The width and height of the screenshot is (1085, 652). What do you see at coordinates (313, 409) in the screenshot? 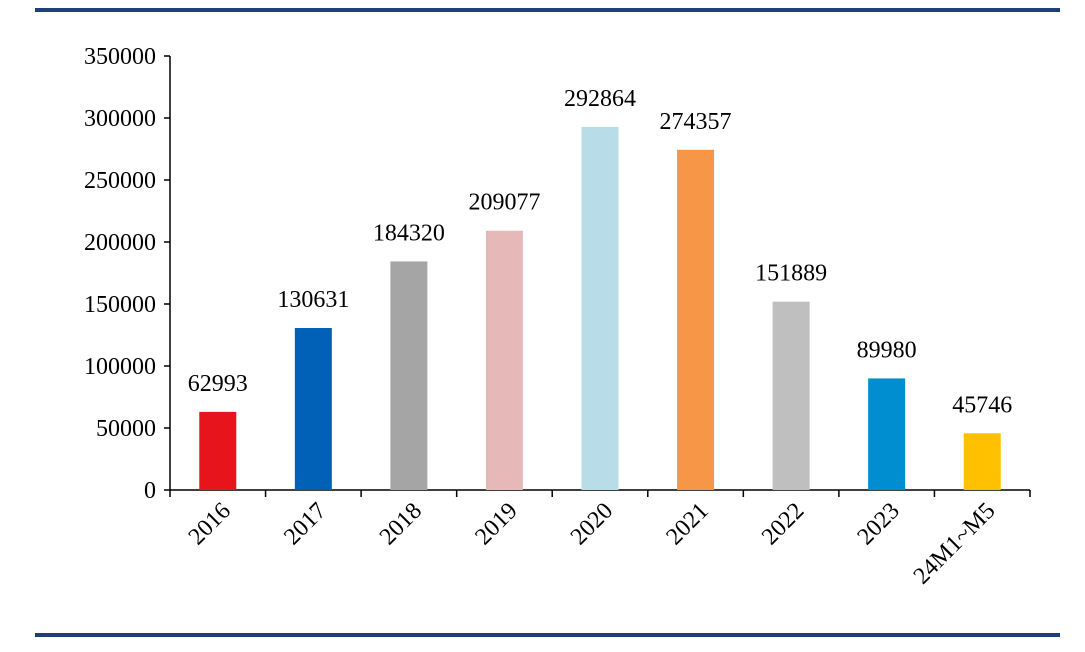
I see `bar-2017` at bounding box center [313, 409].